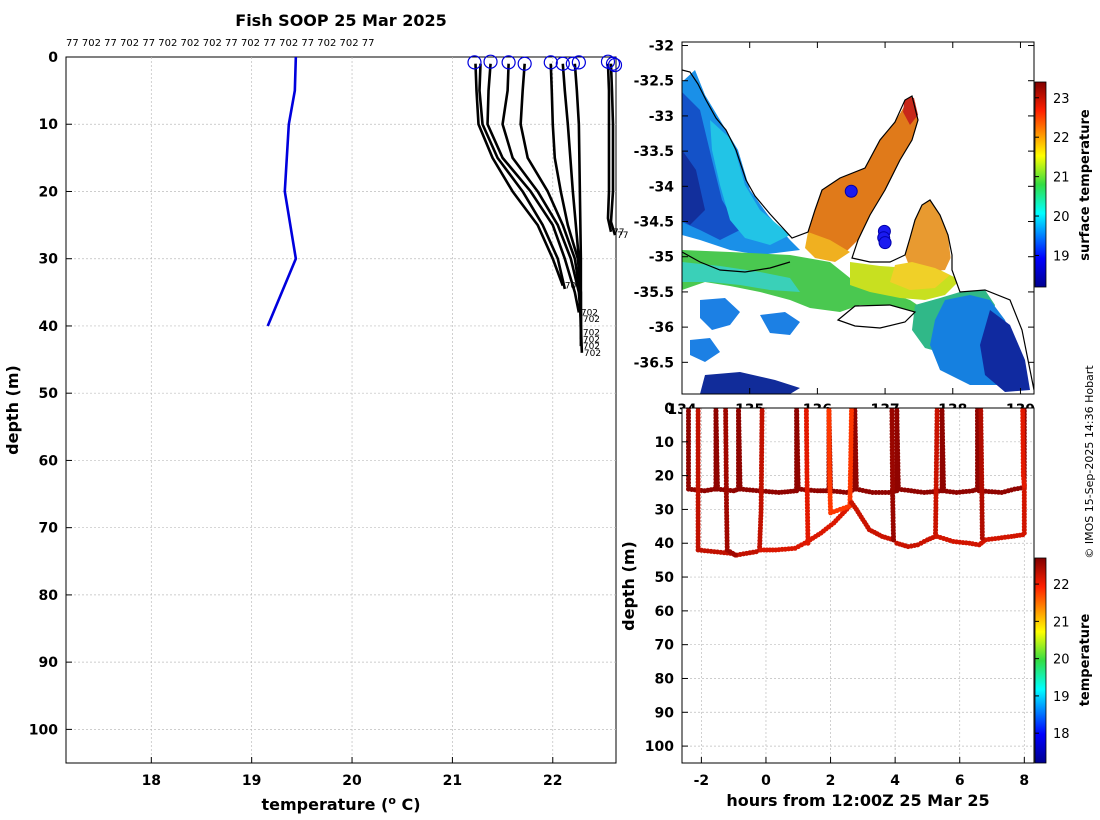 The image size is (1100, 820). Describe the element at coordinates (654, 223) in the screenshot. I see `map-y-tick-label: -34.5` at that location.